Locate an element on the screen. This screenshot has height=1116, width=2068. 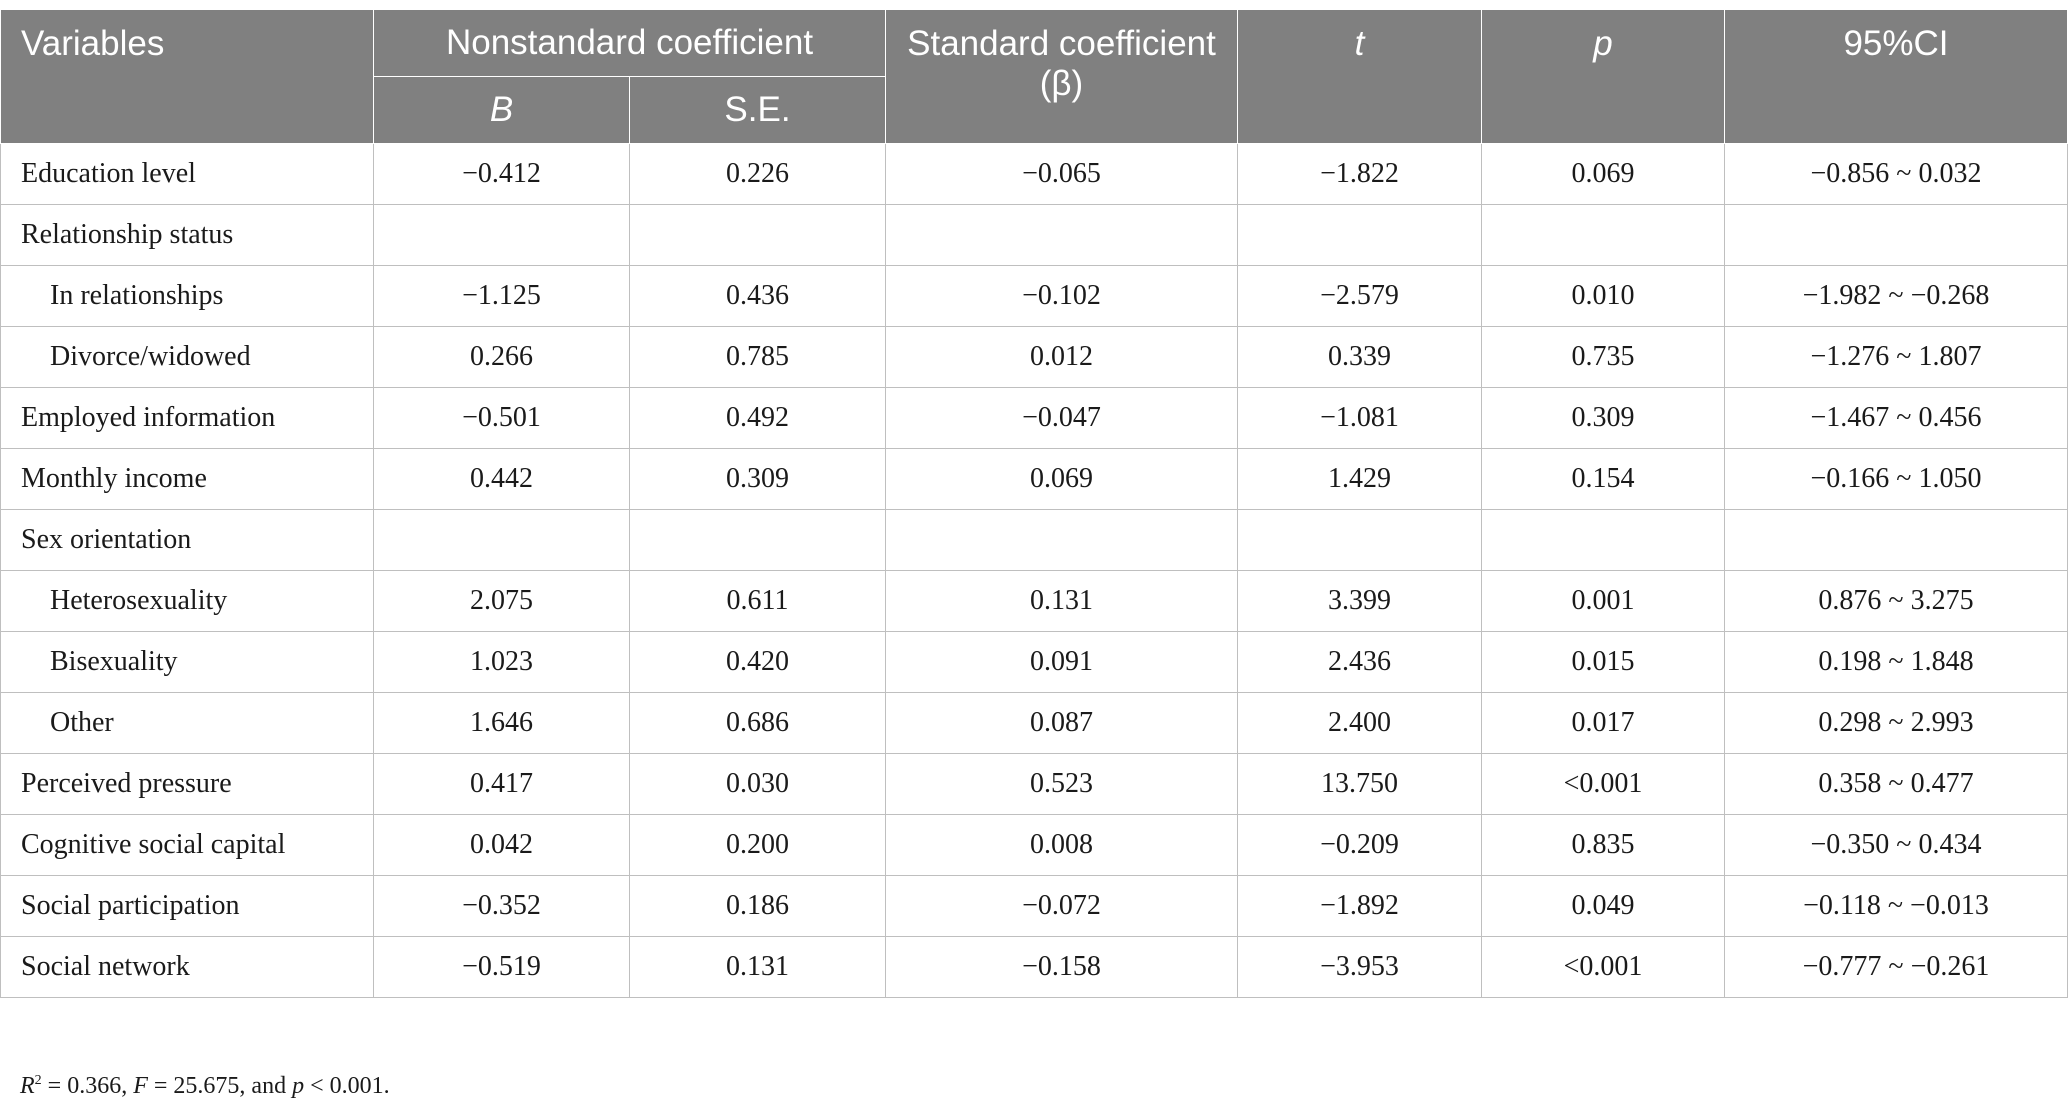
variable-label: Other is located at coordinates (187, 723).